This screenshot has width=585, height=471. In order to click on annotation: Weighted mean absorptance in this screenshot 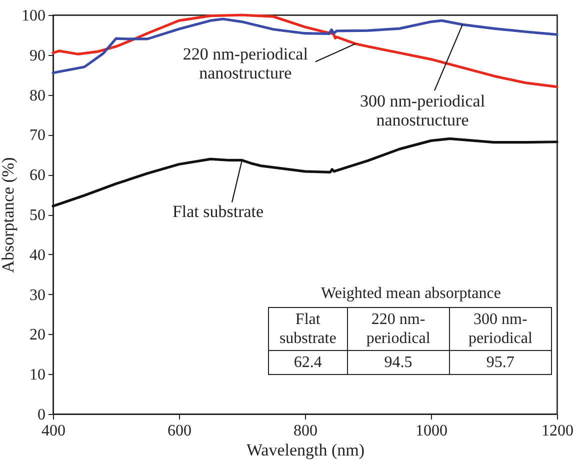, I will do `click(411, 294)`.